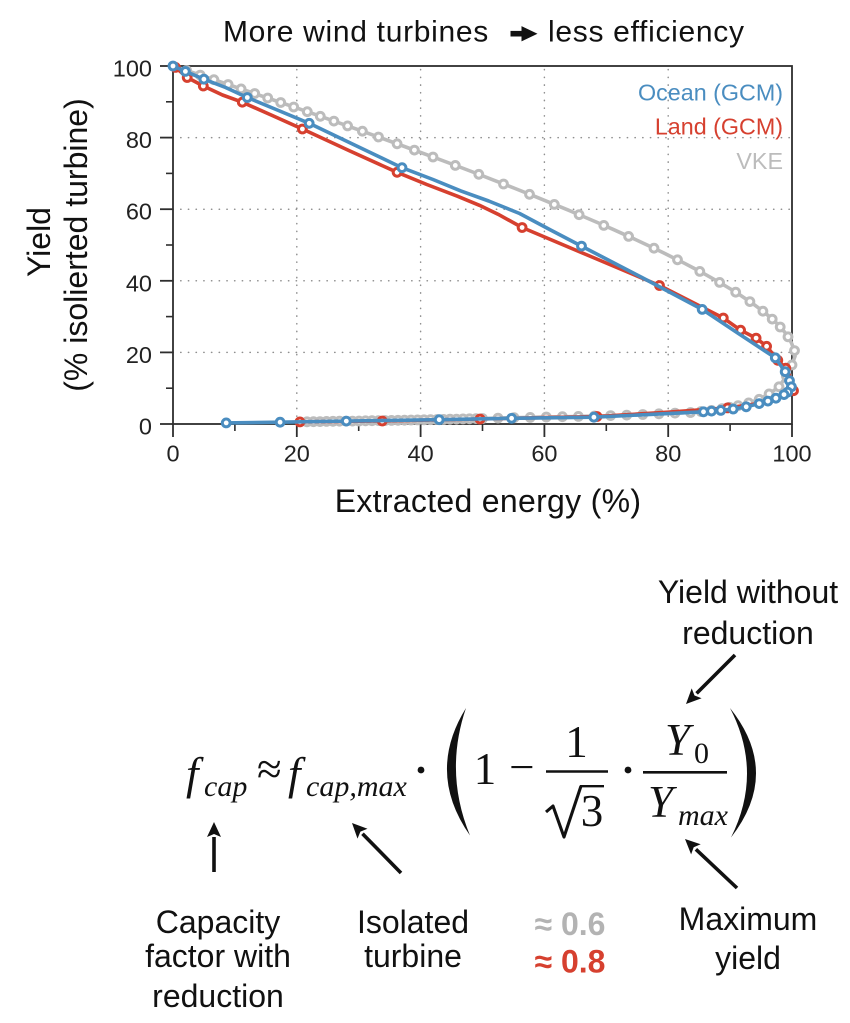  What do you see at coordinates (218, 956) in the screenshot?
I see `svg-text: factor with` at bounding box center [218, 956].